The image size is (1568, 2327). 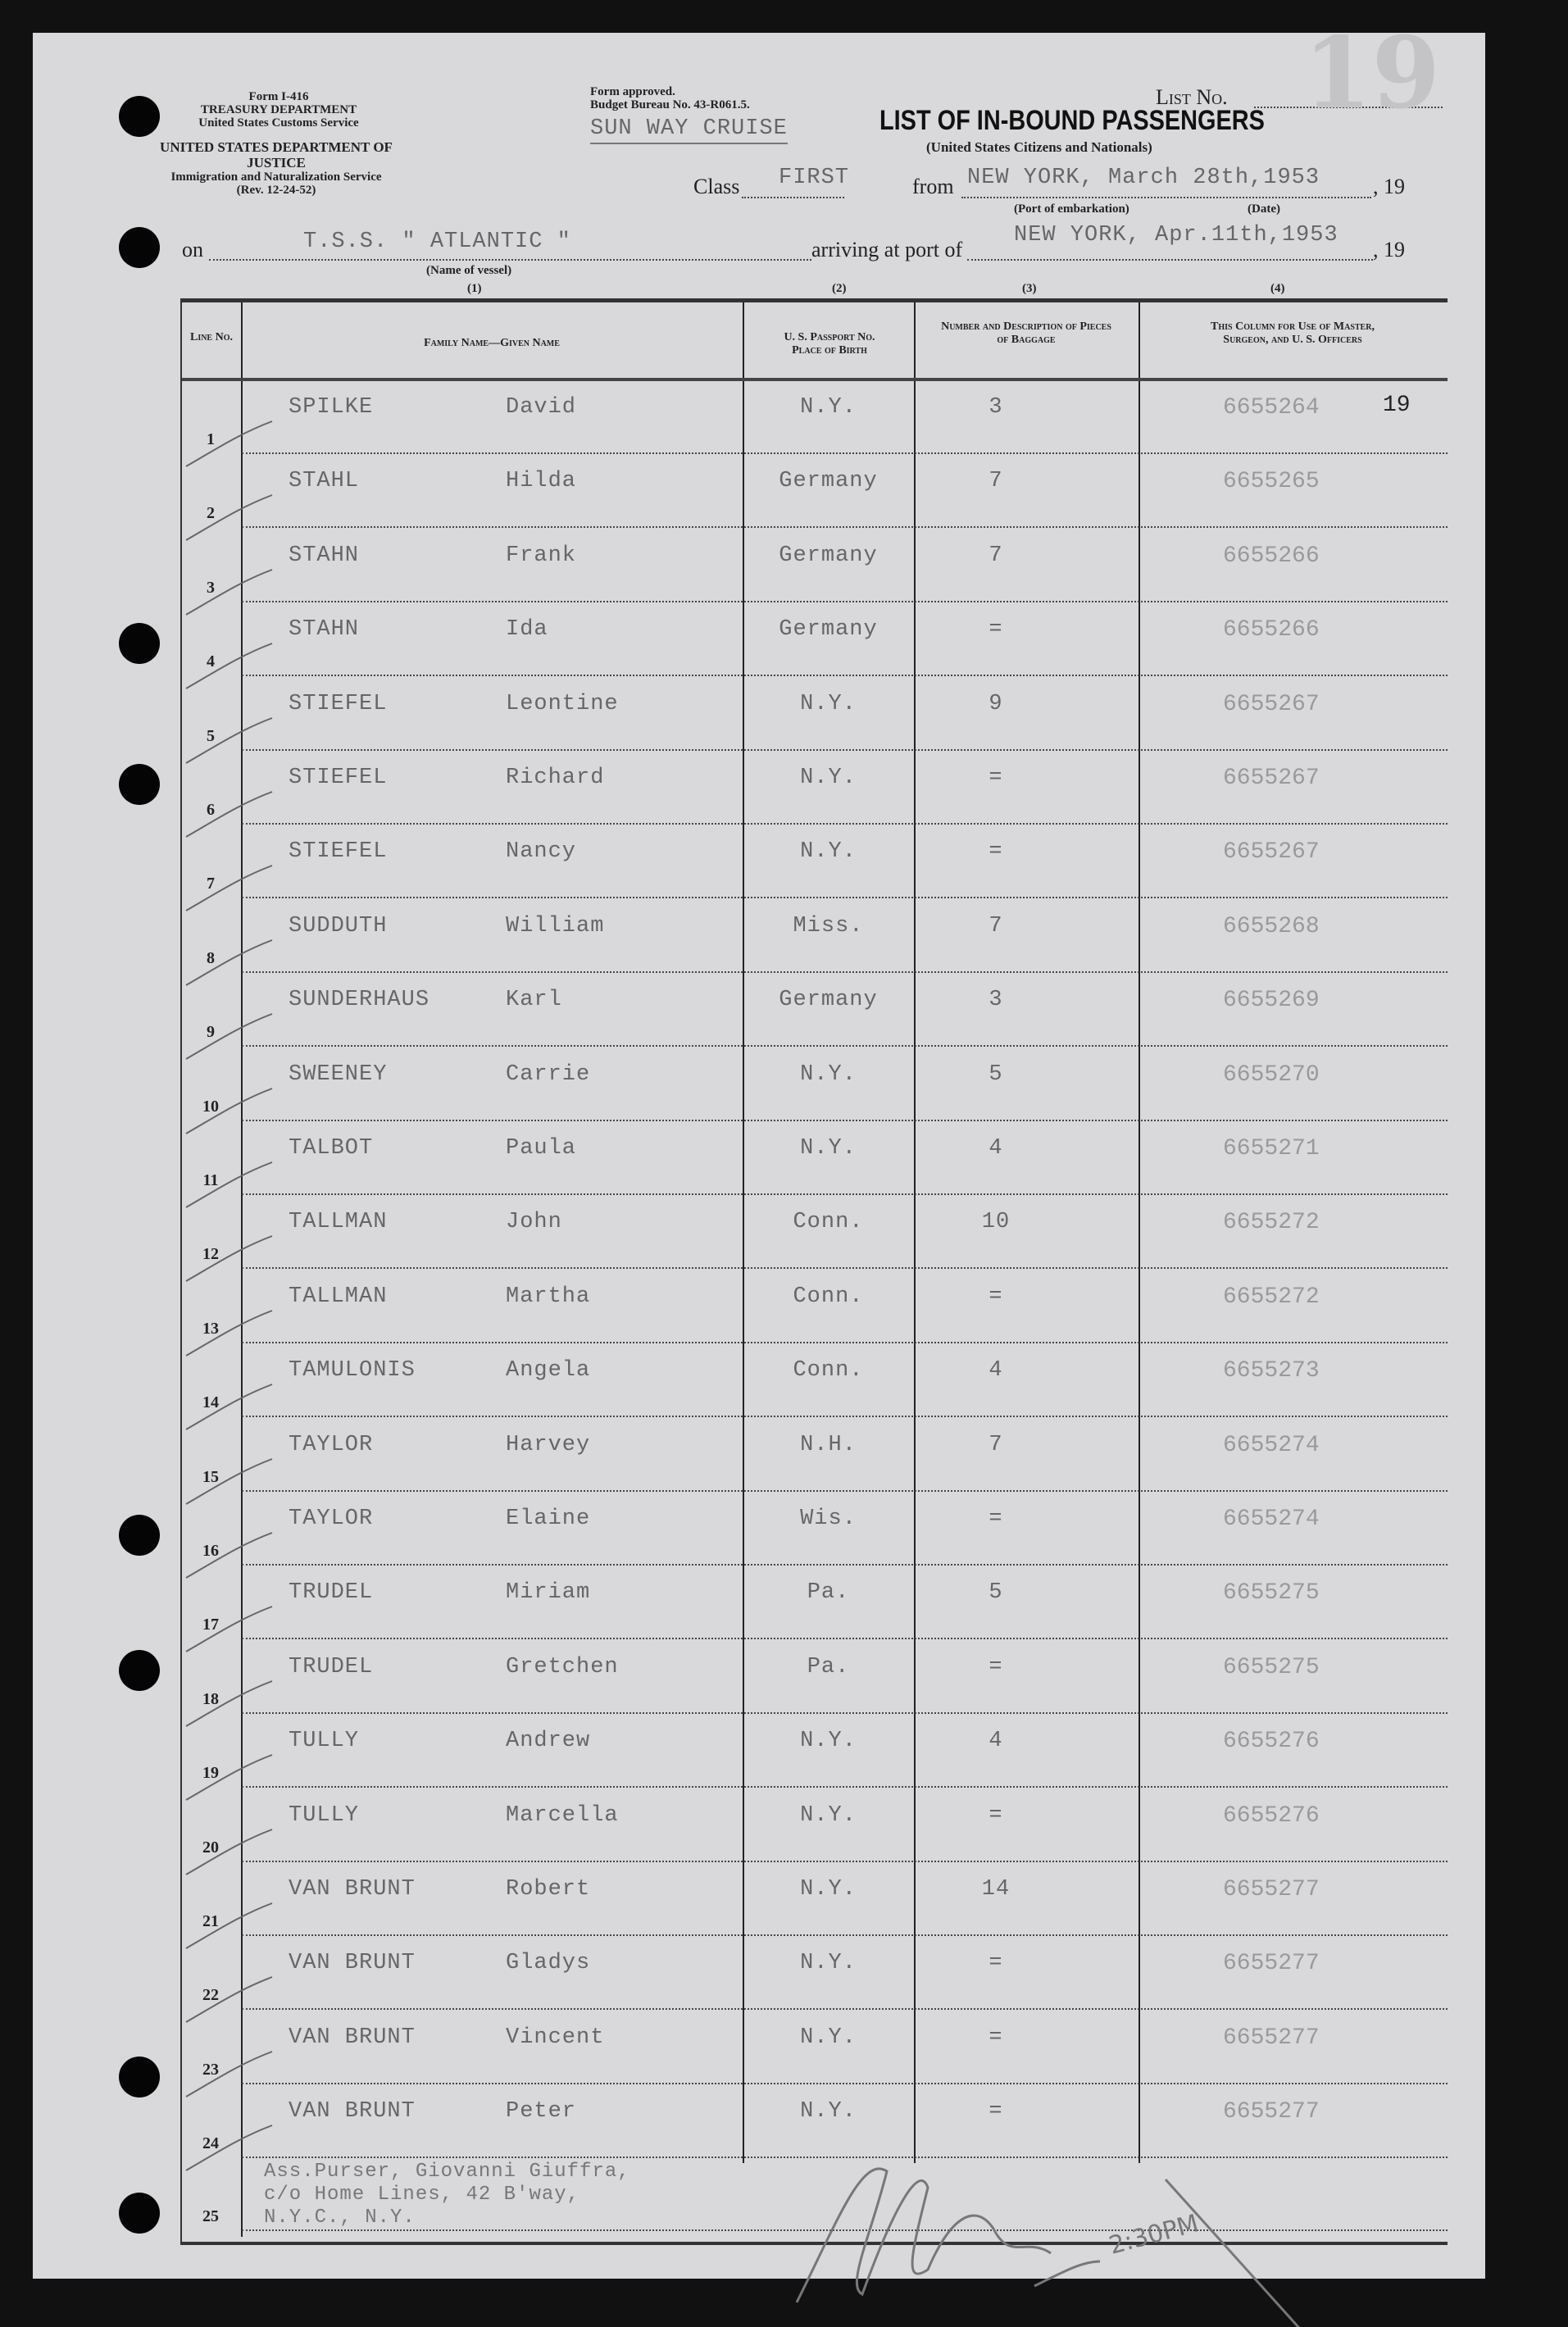 What do you see at coordinates (1071, 209) in the screenshot?
I see `port-embarkation-caption: (Port of embarkation)` at bounding box center [1071, 209].